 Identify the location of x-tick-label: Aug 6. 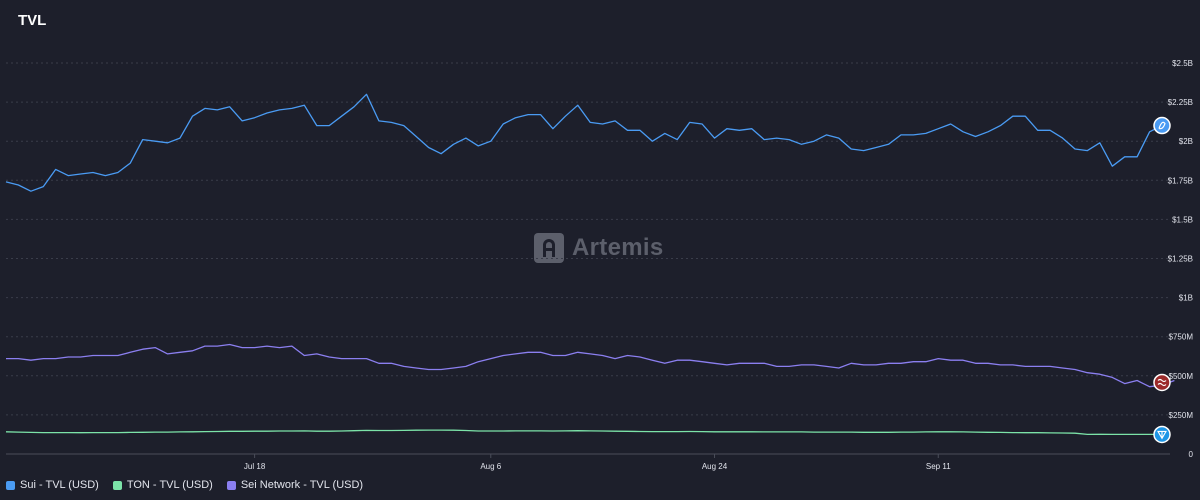
(490, 466).